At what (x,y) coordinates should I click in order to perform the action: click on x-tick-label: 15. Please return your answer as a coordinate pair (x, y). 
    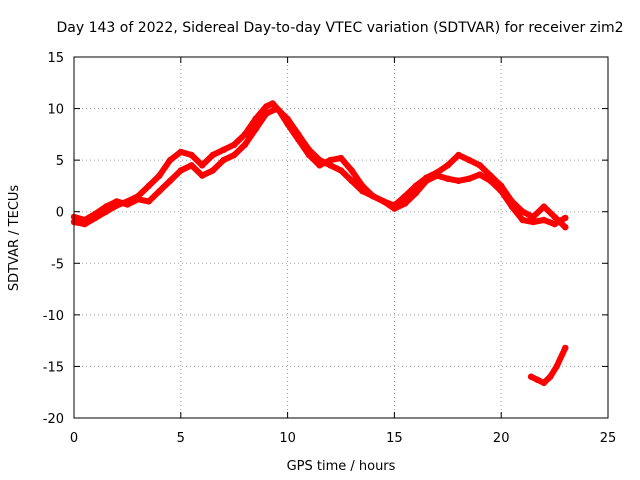
    Looking at the image, I should click on (394, 438).